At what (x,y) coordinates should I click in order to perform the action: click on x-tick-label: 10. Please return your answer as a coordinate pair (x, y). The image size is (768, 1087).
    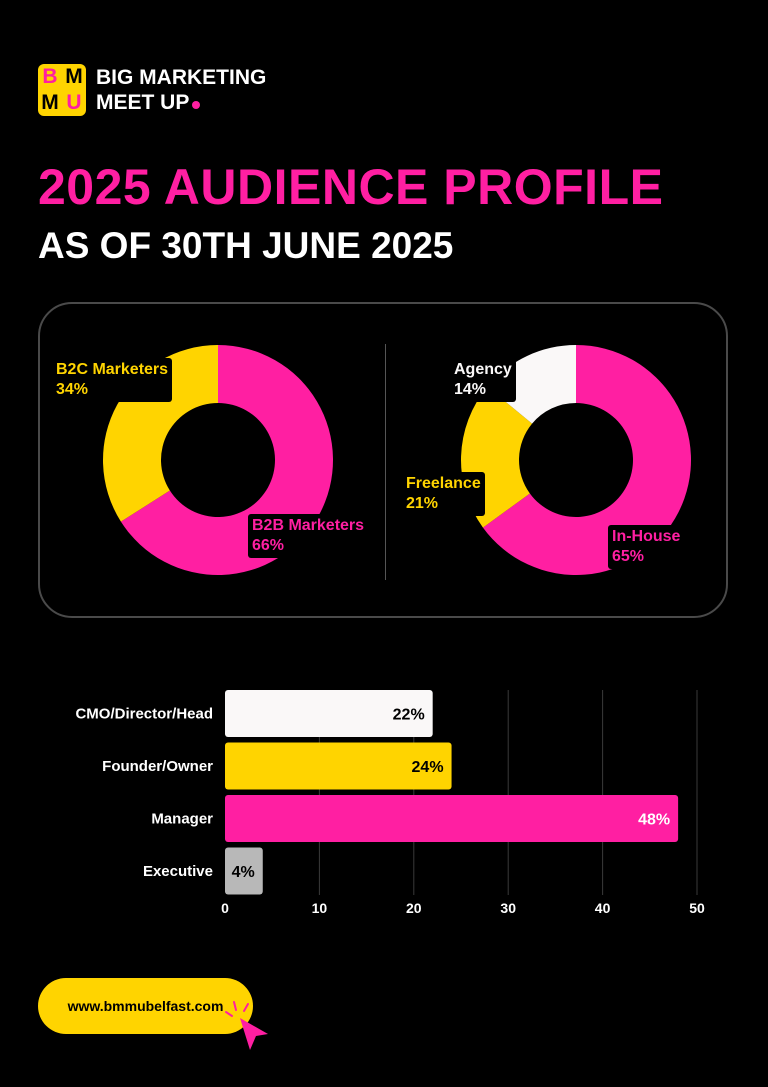
    Looking at the image, I should click on (320, 908).